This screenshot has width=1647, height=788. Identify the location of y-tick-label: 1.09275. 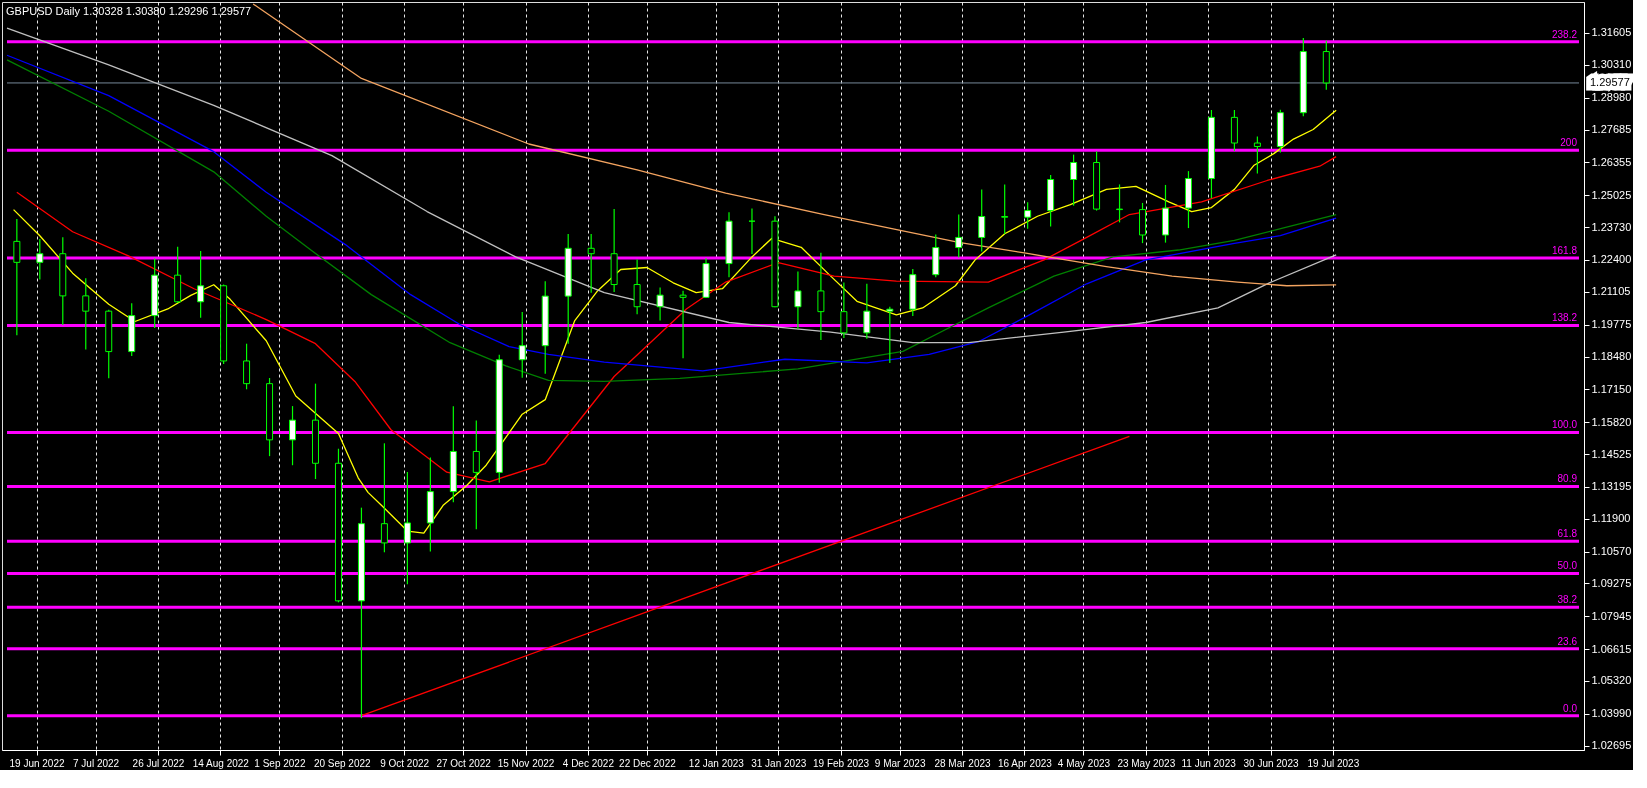
(1611, 582).